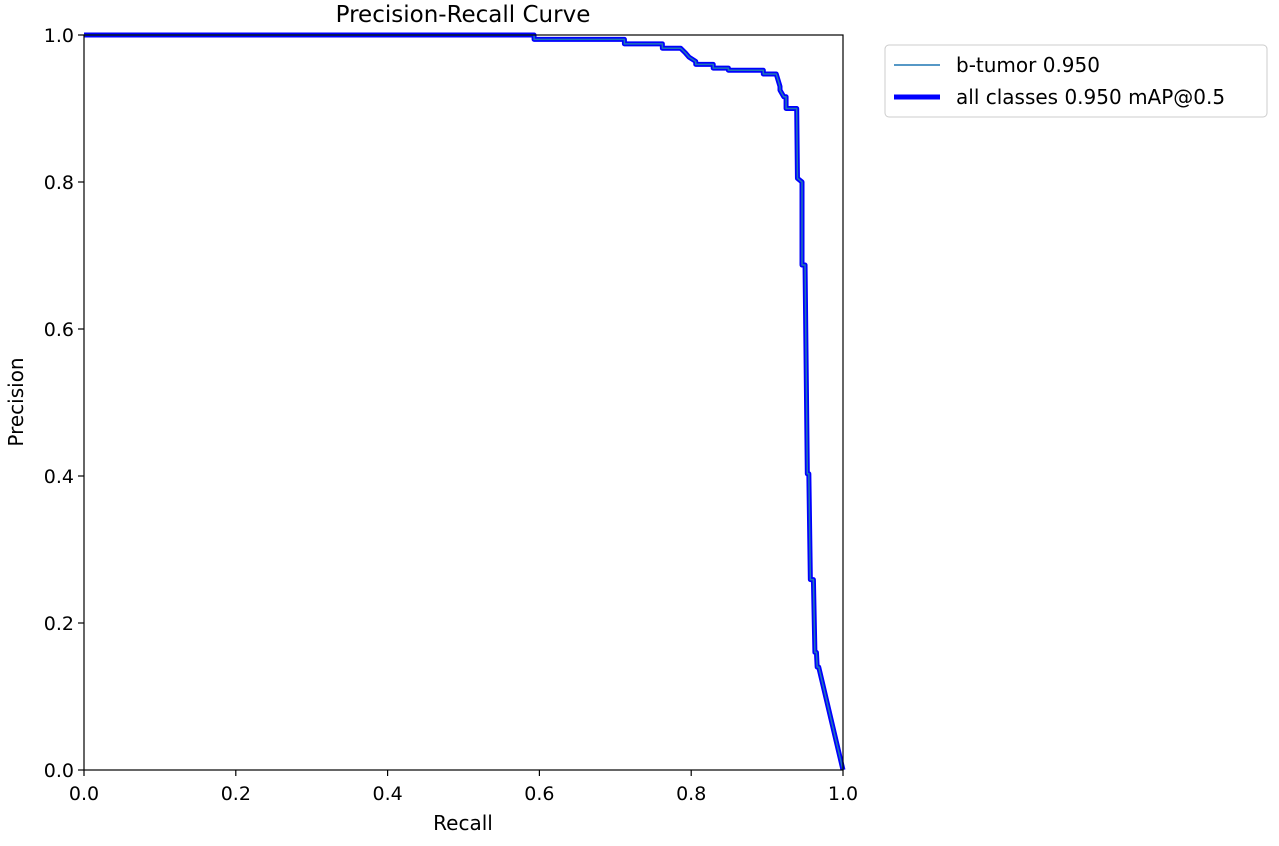  I want to click on y-tick-label: 0.0, so click(59, 771).